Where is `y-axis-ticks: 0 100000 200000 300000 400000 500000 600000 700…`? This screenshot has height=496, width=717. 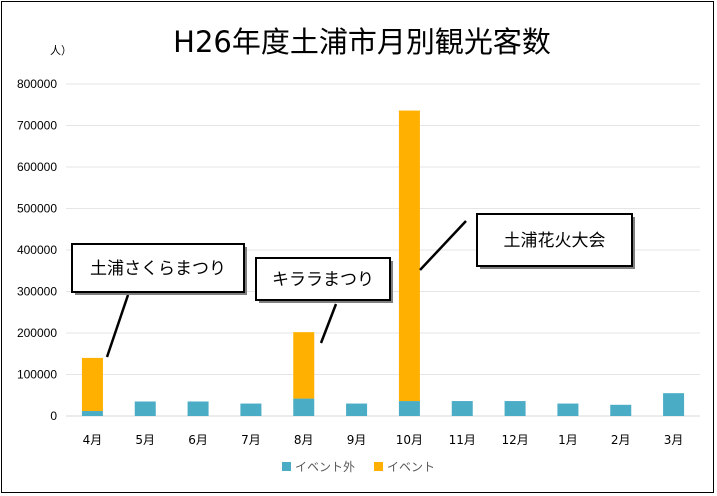 y-axis-ticks: 0 100000 200000 300000 400000 500000 600000 700… is located at coordinates (37, 250).